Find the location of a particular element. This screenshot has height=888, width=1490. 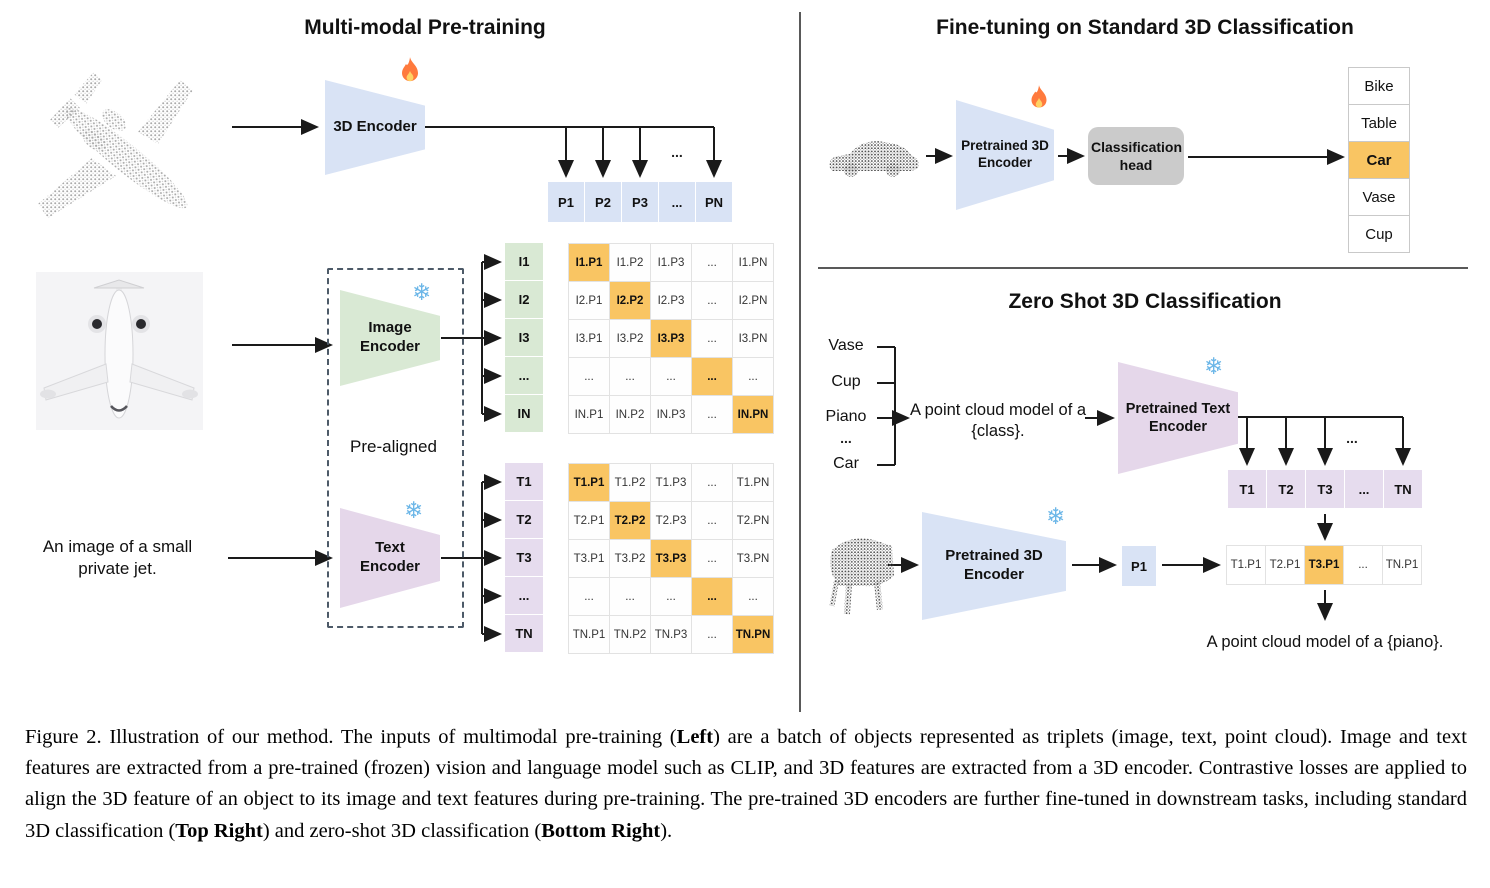

p-feature-cell: P3 is located at coordinates (640, 202).